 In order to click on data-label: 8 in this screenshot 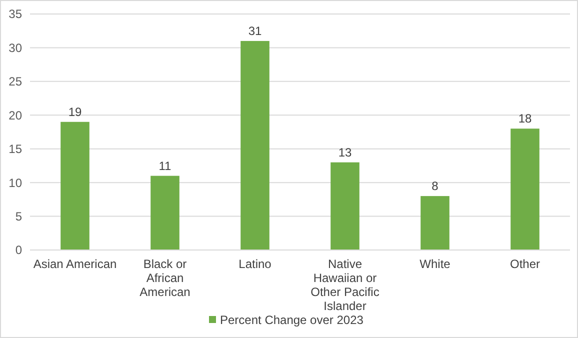, I will do `click(435, 186)`.